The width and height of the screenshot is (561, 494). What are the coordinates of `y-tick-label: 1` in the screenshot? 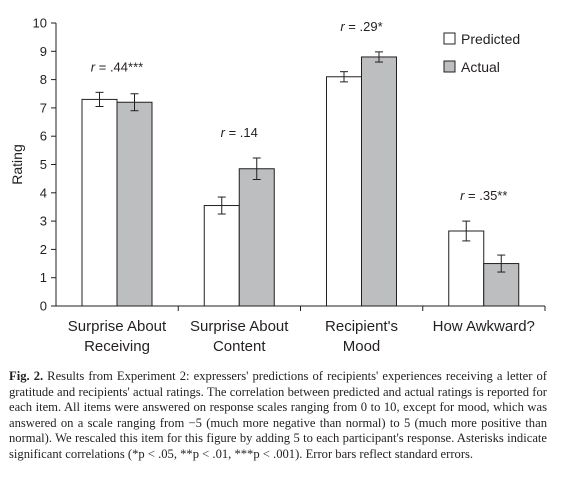 It's located at (43, 277).